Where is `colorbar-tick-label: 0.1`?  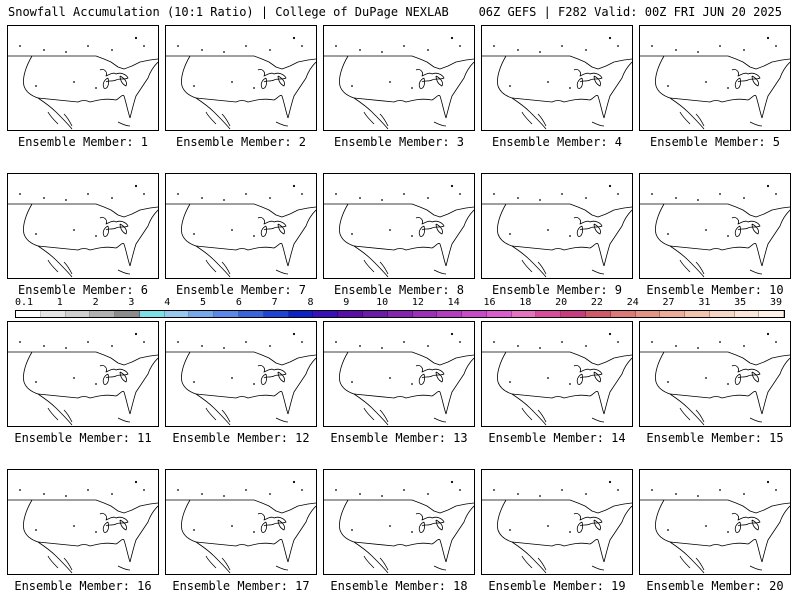 colorbar-tick-label: 0.1 is located at coordinates (24, 302).